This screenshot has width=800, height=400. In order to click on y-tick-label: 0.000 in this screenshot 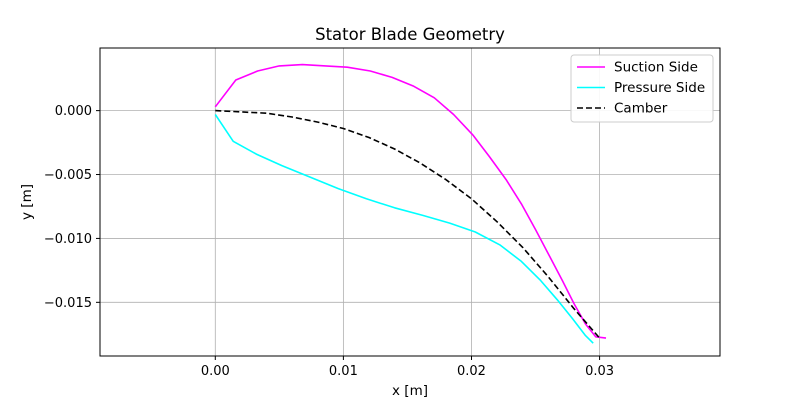, I will do `click(73, 111)`.